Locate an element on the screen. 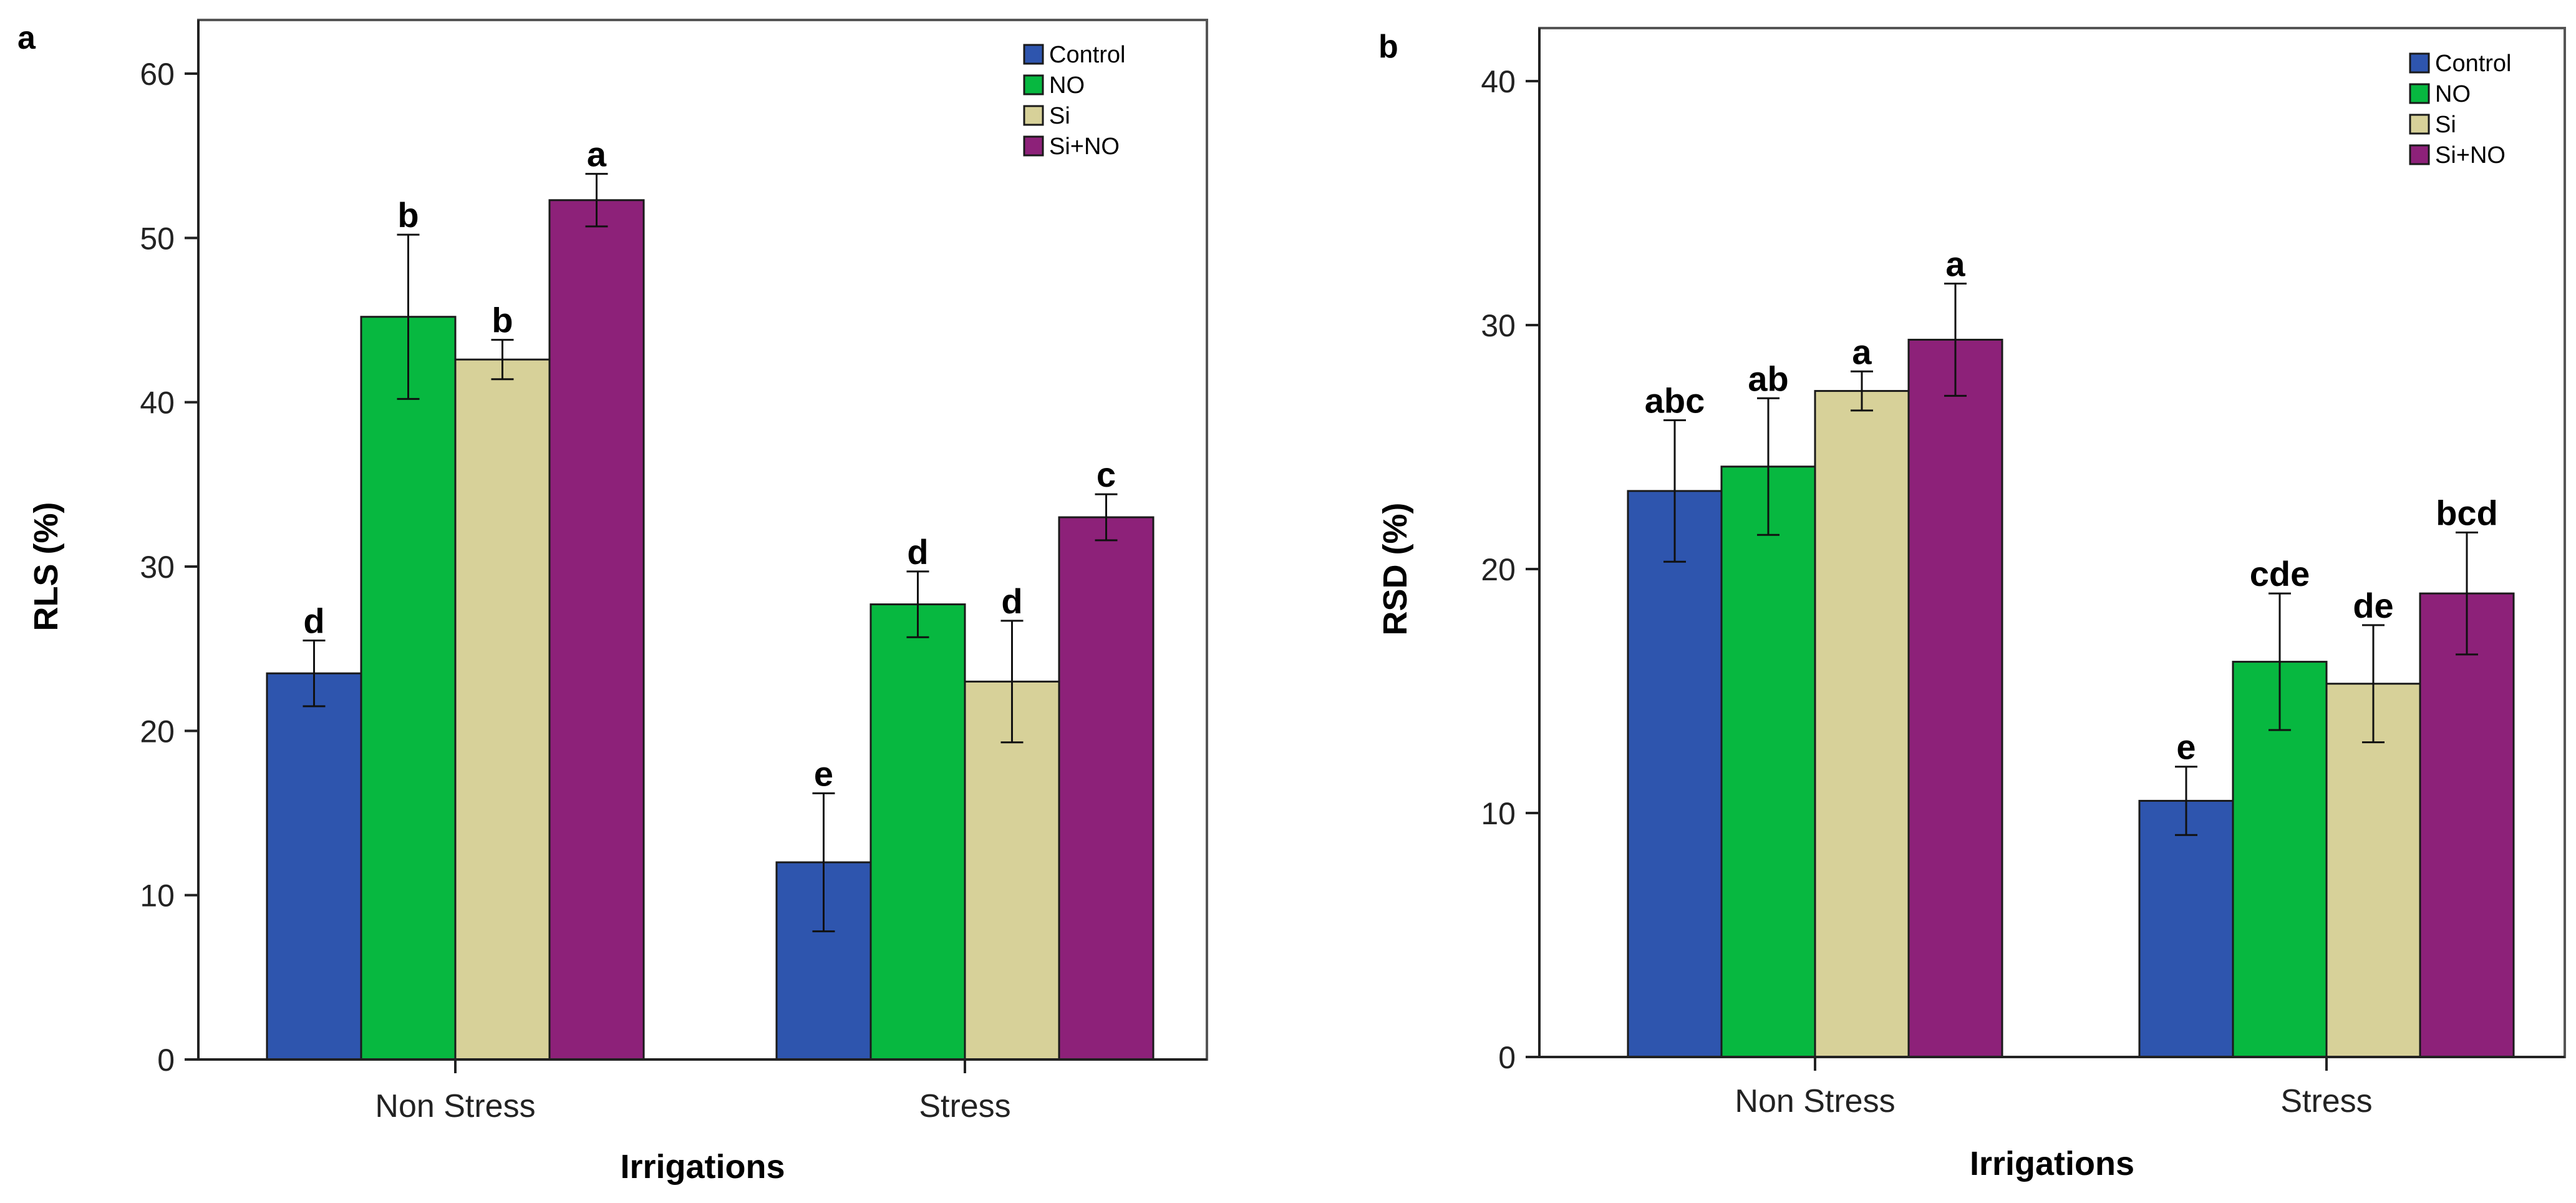 This screenshot has height=1203, width=2576. significance-letter: abc is located at coordinates (1675, 401).